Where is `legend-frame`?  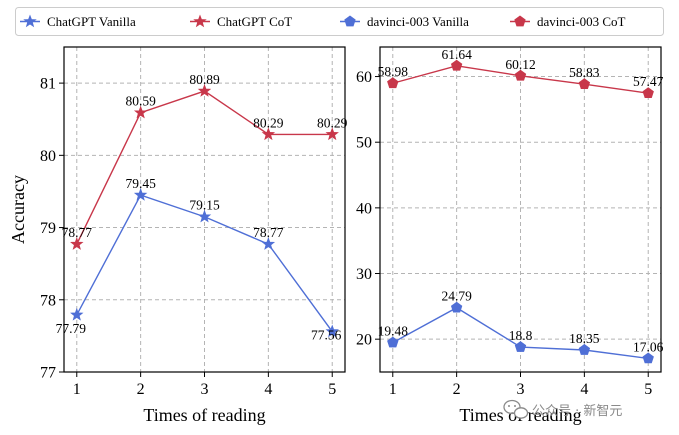
legend-frame is located at coordinates (339, 21).